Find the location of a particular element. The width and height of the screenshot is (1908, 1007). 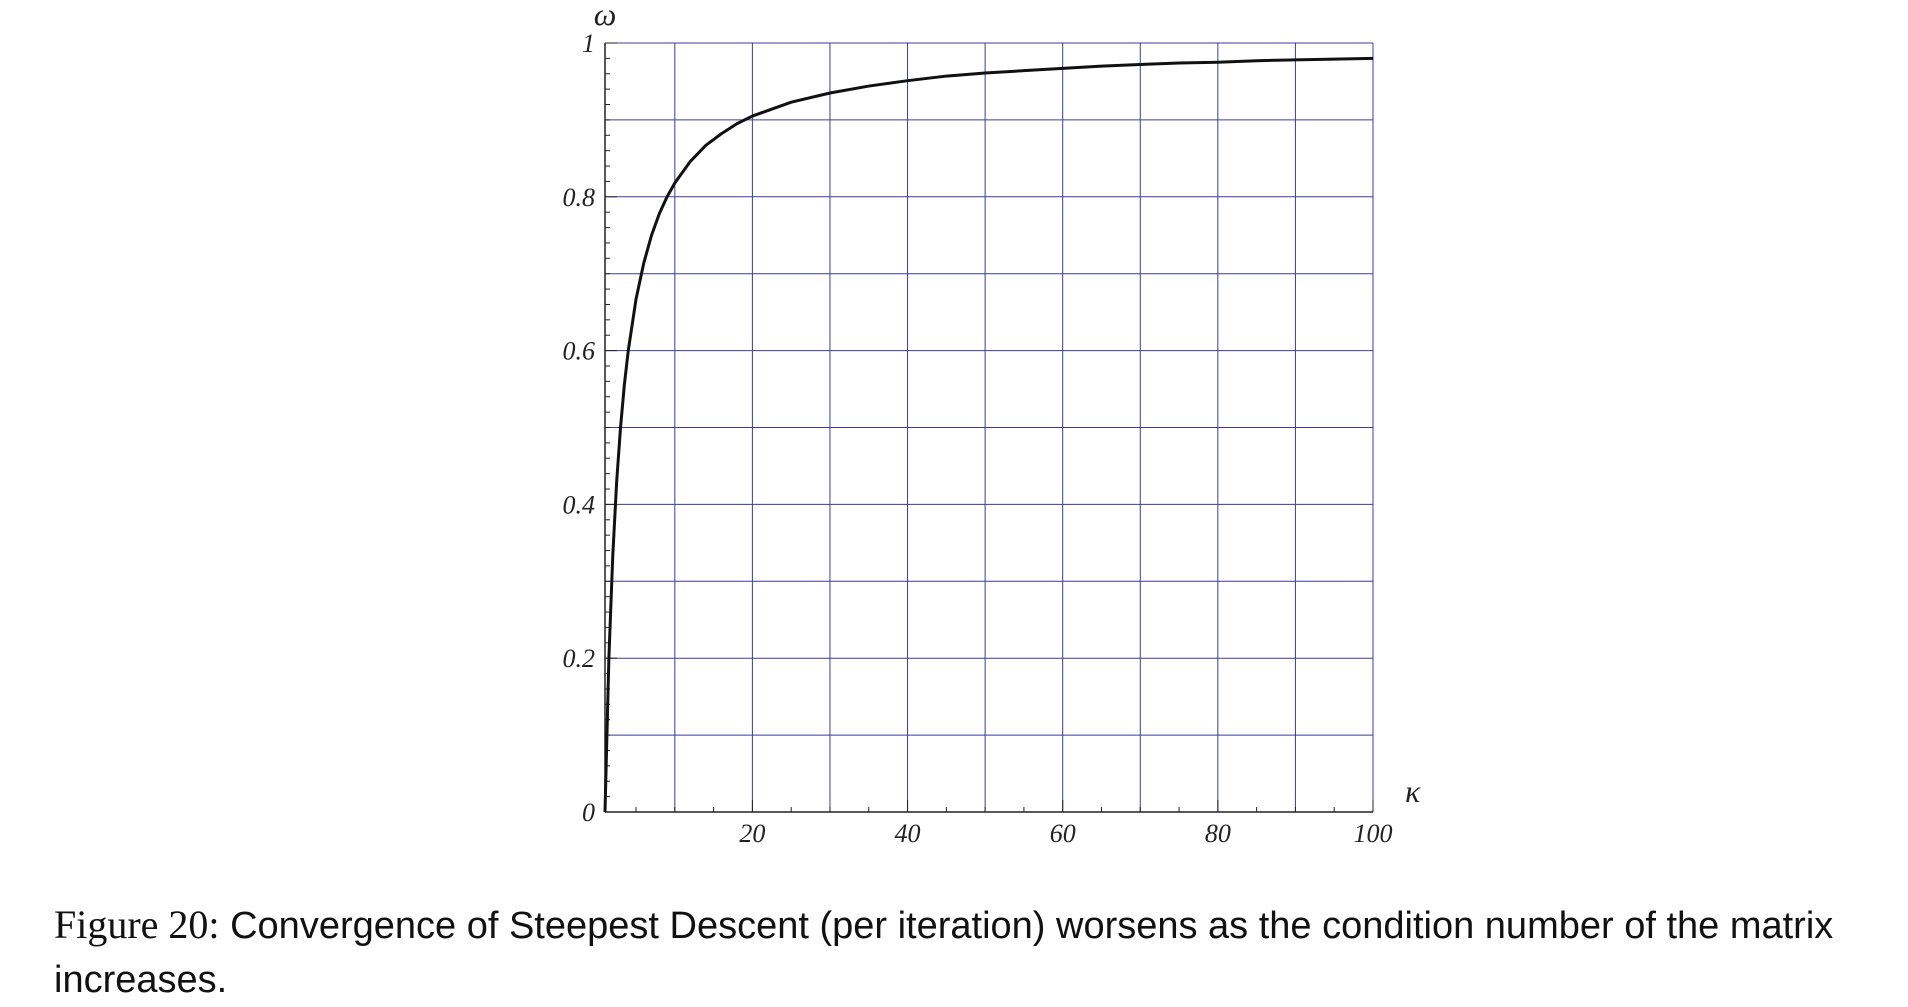

x-axis-label: κ is located at coordinates (1413, 791).